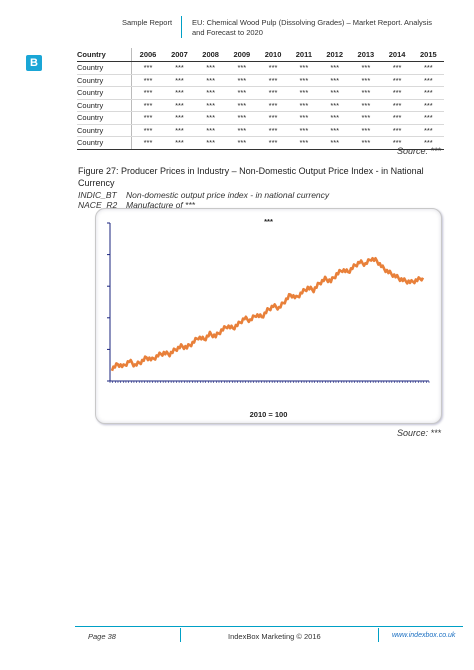 The width and height of the screenshot is (474, 670). Describe the element at coordinates (34, 63) in the screenshot. I see `indexbox-logo: B` at that location.